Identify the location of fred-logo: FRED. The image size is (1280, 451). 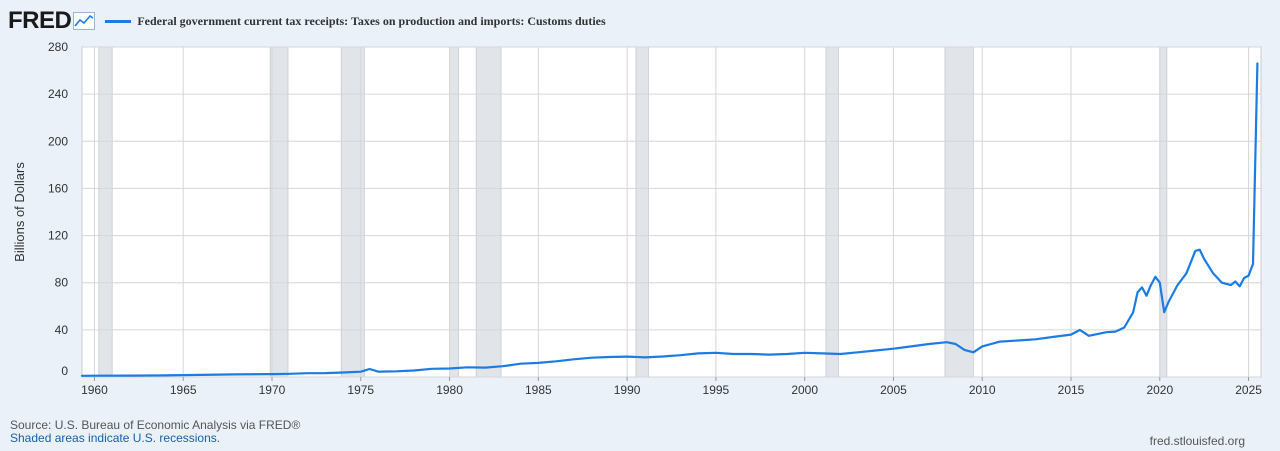
(40, 20).